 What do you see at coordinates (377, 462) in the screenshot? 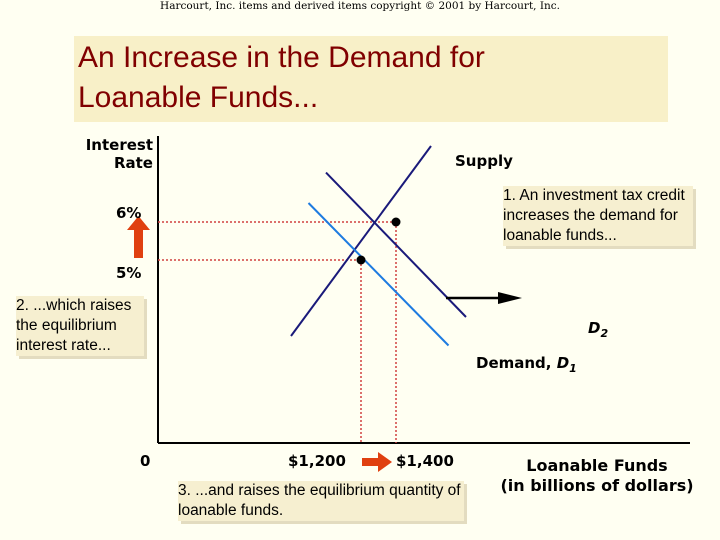
I see `quantity-increase-arrow` at bounding box center [377, 462].